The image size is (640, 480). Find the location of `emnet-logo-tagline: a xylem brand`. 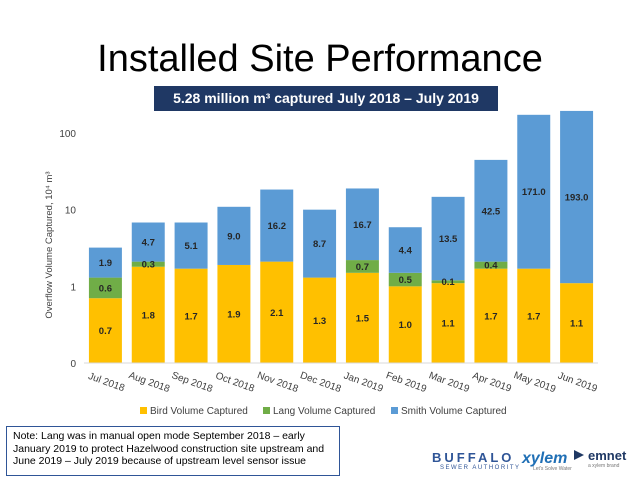

emnet-logo-tagline: a xylem brand is located at coordinates (604, 466).